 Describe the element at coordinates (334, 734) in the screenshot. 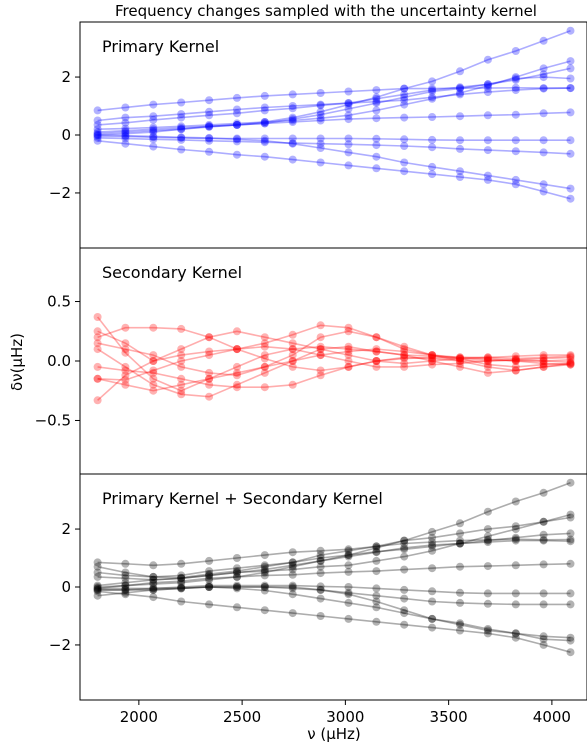

I see `x-axis-label: ν (μHz)` at that location.